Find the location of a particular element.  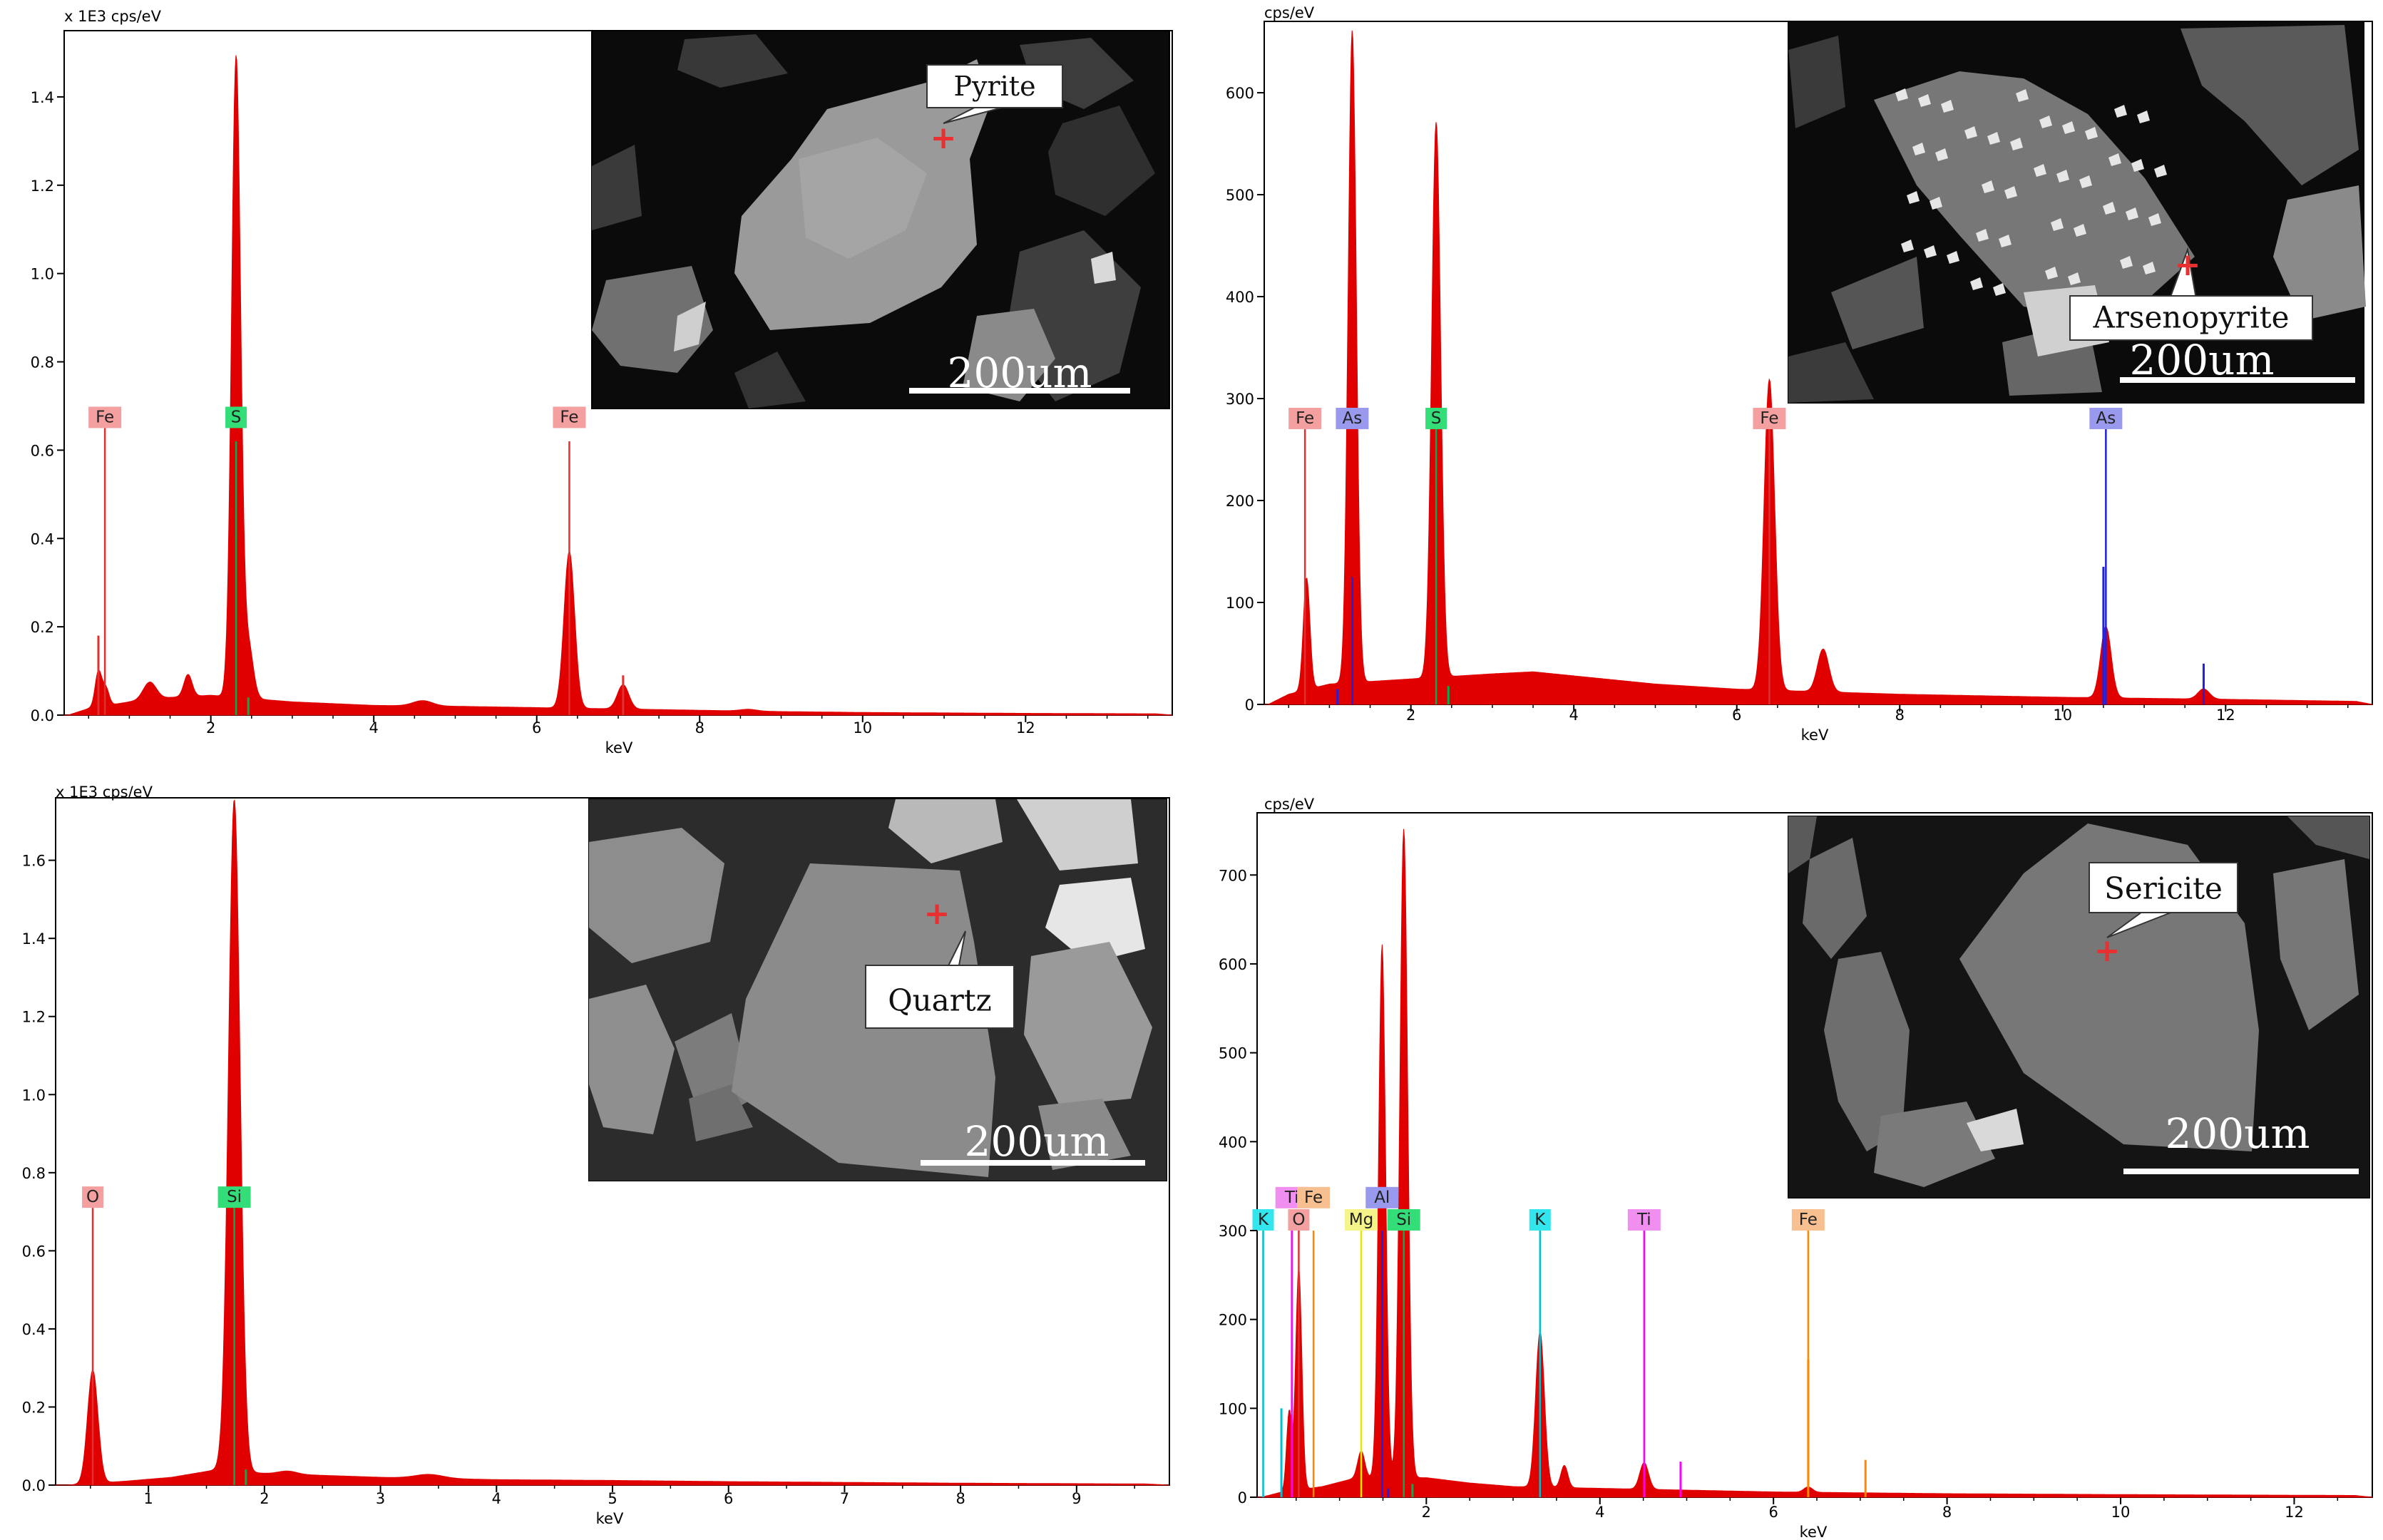

element-label-al: Al is located at coordinates (1382, 1198).